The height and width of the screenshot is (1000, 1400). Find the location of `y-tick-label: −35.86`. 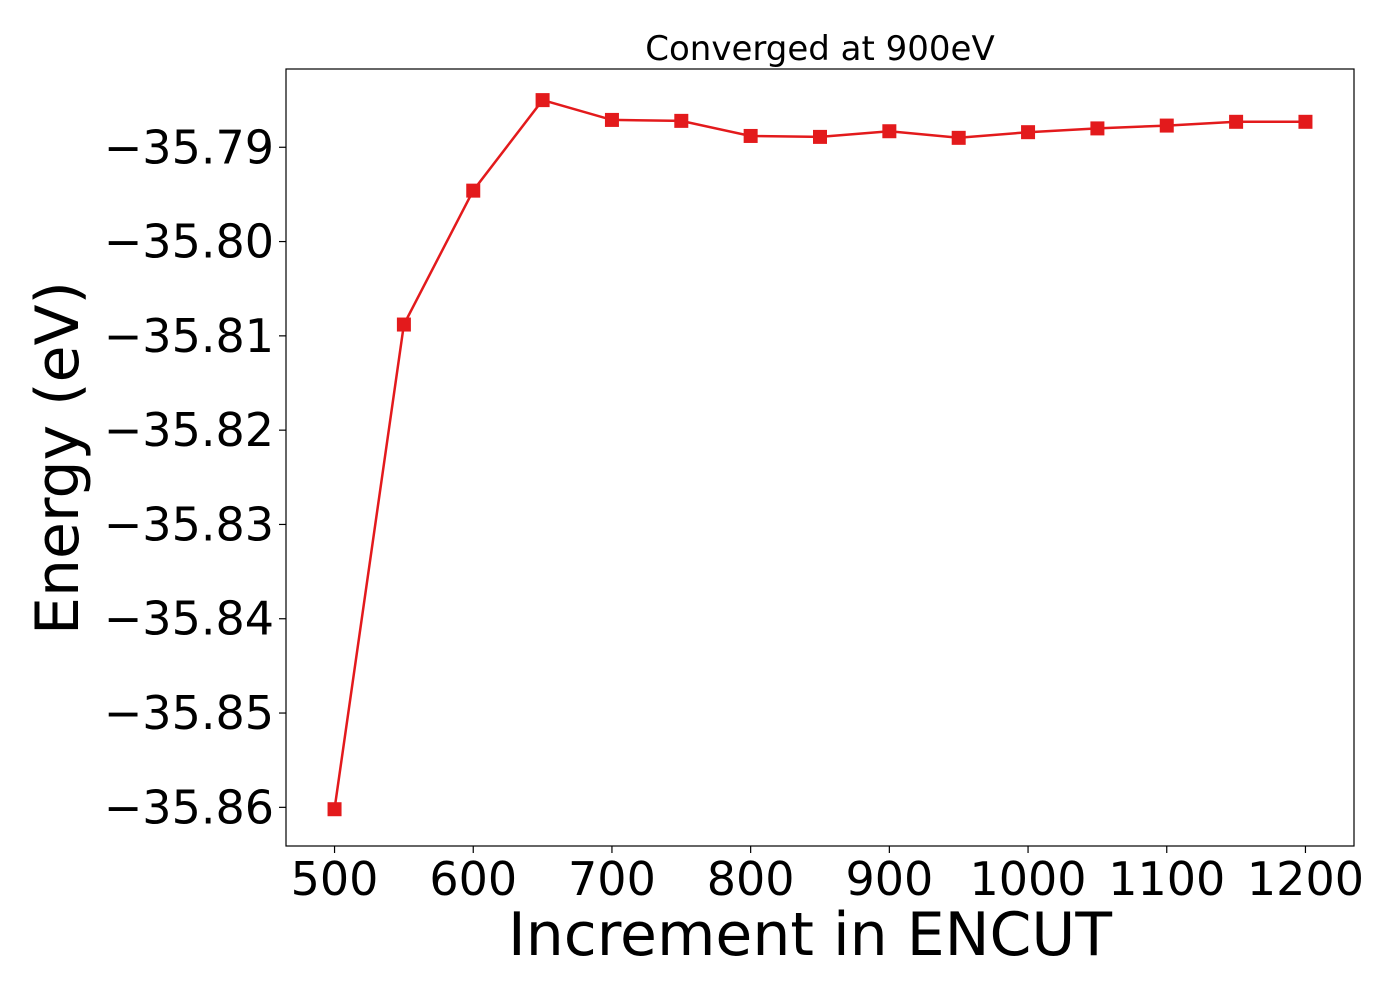

y-tick-label: −35.86 is located at coordinates (189, 807).